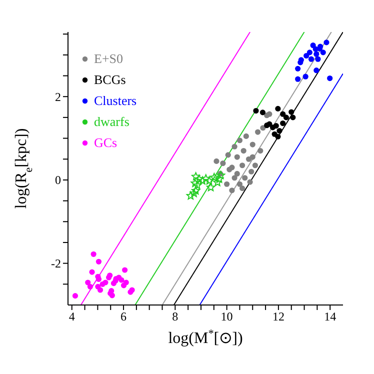  What do you see at coordinates (112, 122) in the screenshot?
I see `legend-label: dwarfs` at bounding box center [112, 122].